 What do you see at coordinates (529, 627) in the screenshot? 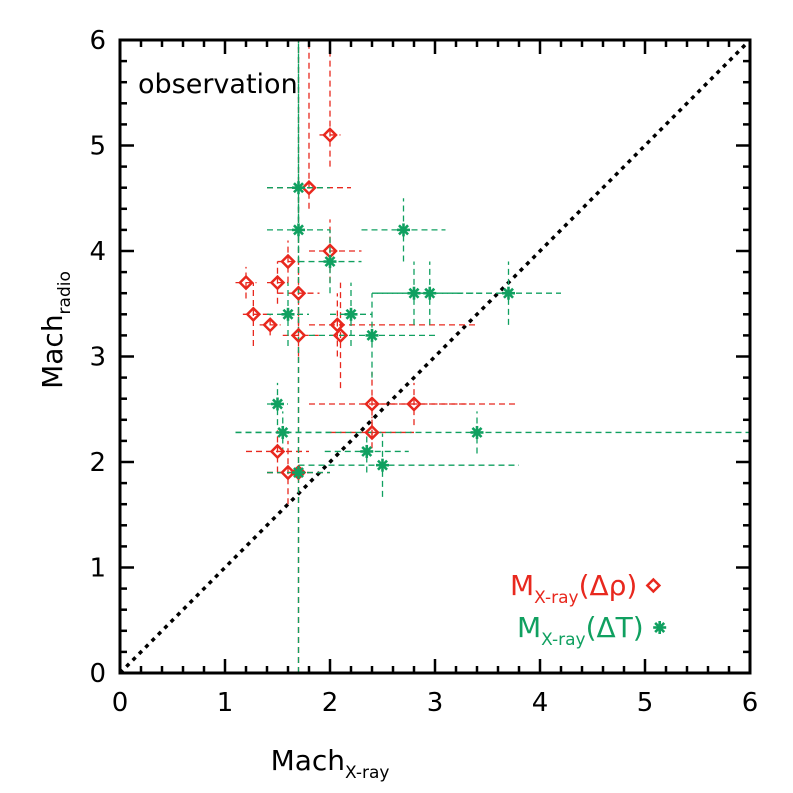
I see `legend-temperature-main: M` at bounding box center [529, 627].